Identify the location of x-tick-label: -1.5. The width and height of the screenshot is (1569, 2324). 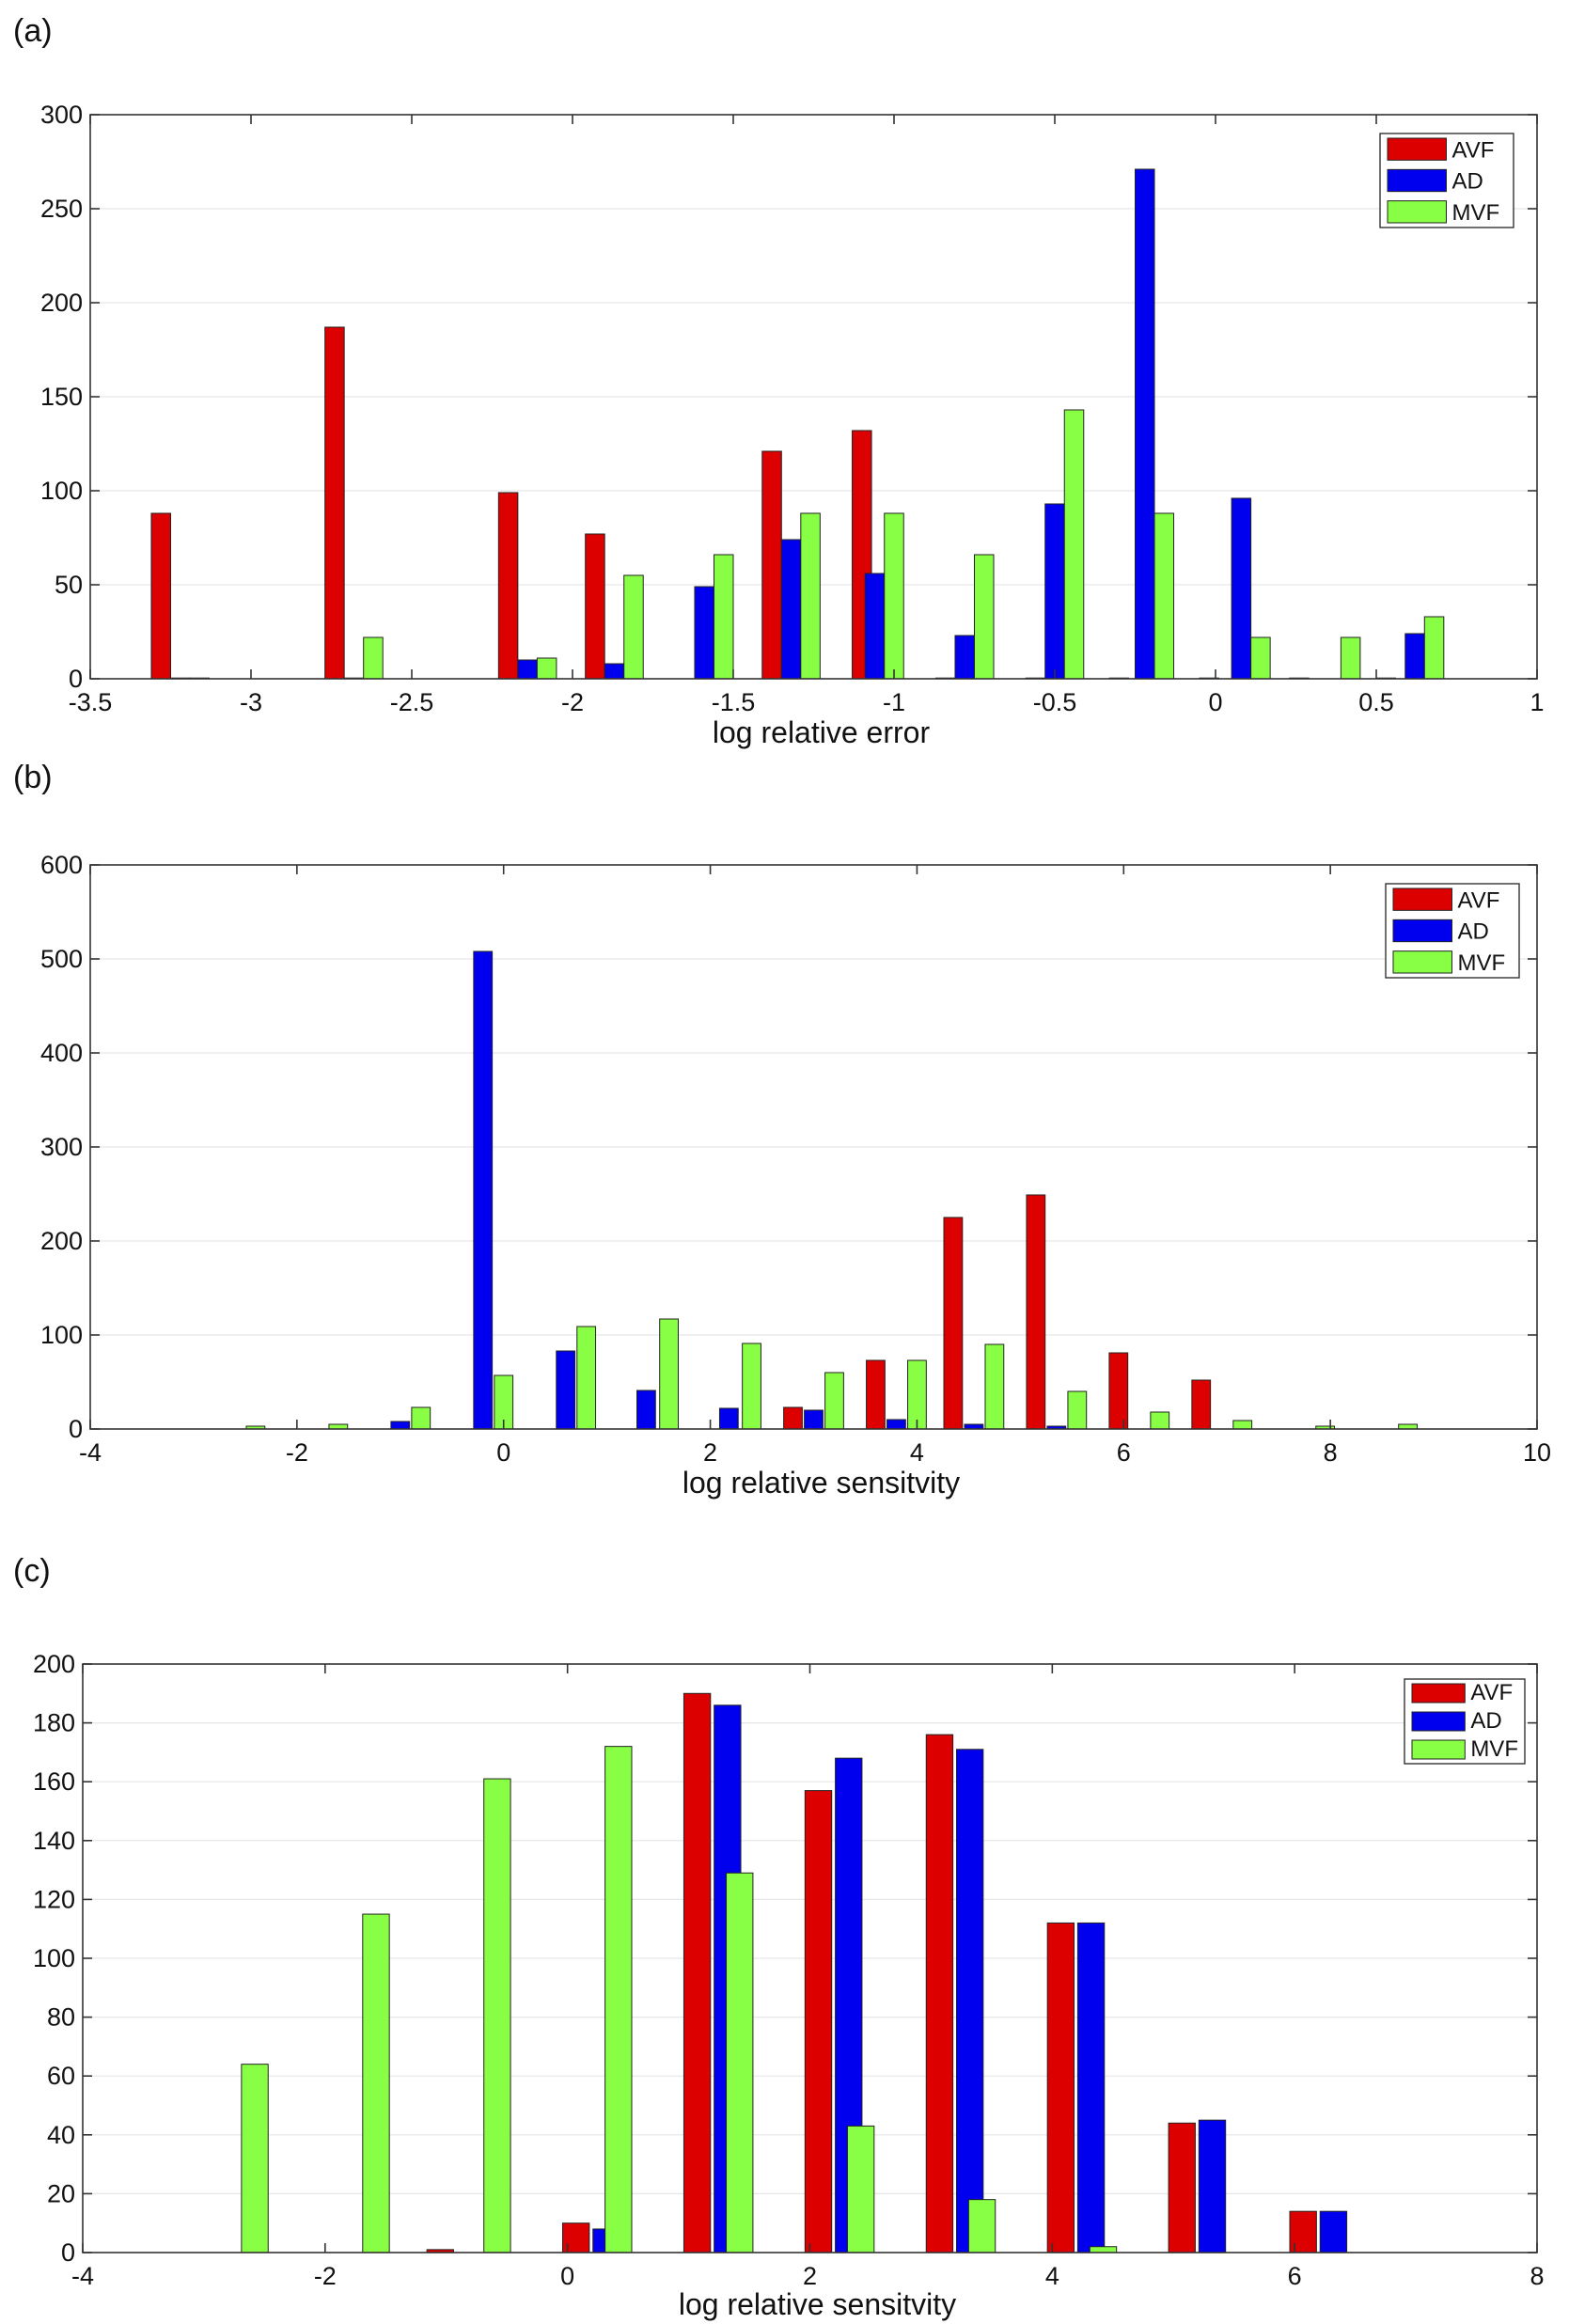
(734, 702).